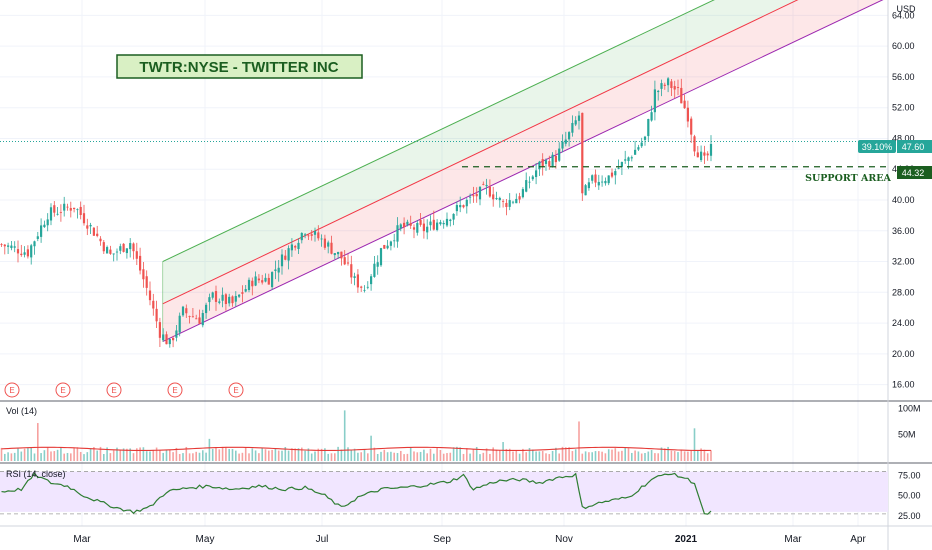  What do you see at coordinates (903, 385) in the screenshot?
I see `price-tick-label: 16.00` at bounding box center [903, 385].